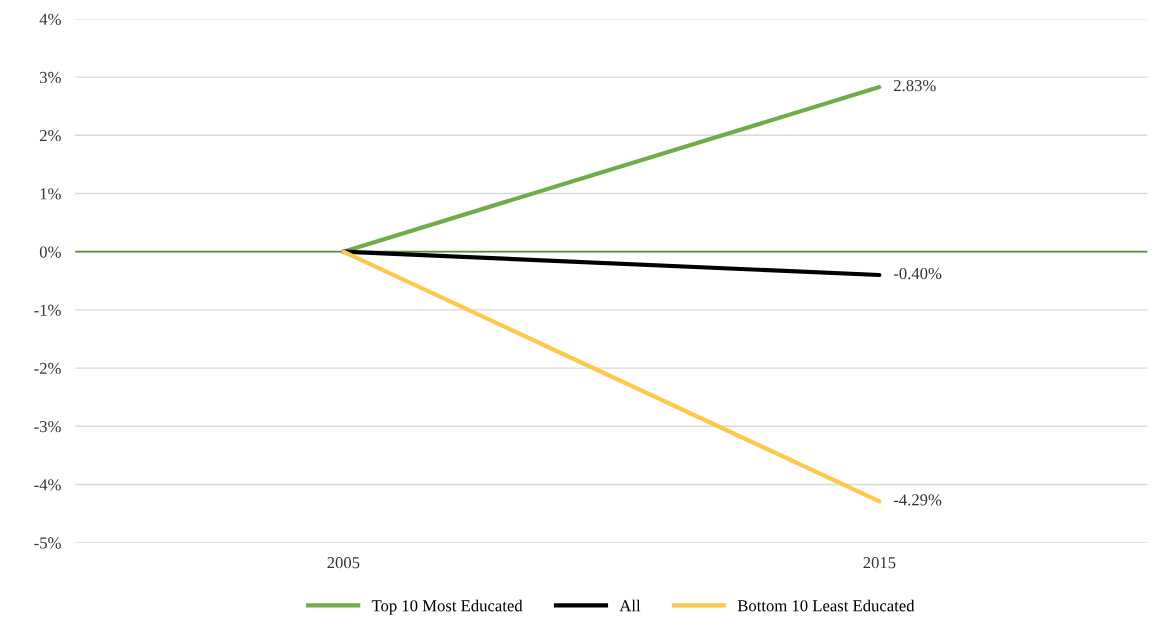  I want to click on data-label: -4.29%, so click(917, 500).